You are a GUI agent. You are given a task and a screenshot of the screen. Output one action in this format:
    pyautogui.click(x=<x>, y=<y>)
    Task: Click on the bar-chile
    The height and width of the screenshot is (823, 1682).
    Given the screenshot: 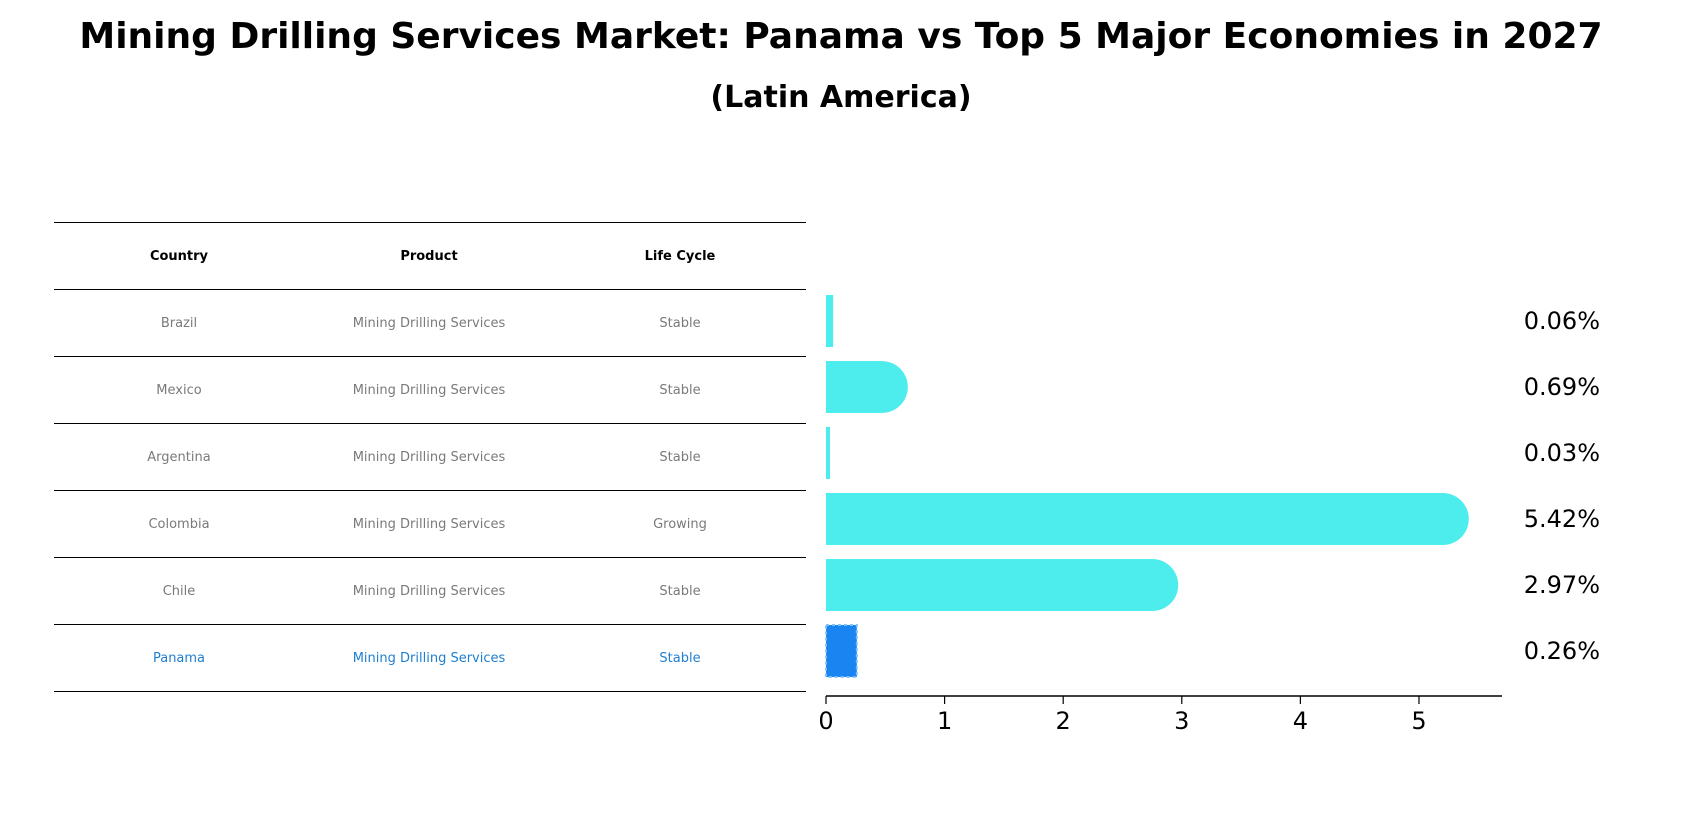 What is the action you would take?
    pyautogui.click(x=1002, y=585)
    